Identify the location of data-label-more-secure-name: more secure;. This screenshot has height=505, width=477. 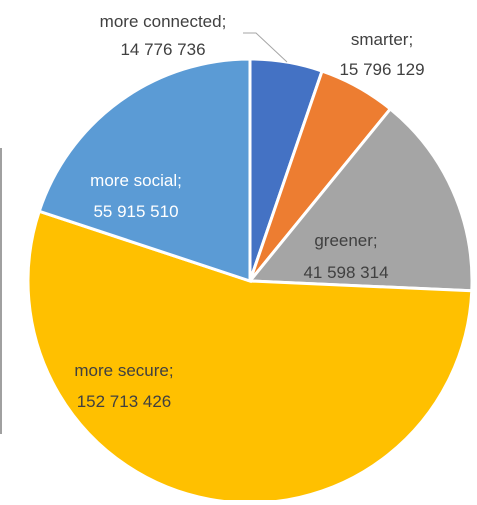
(123, 370).